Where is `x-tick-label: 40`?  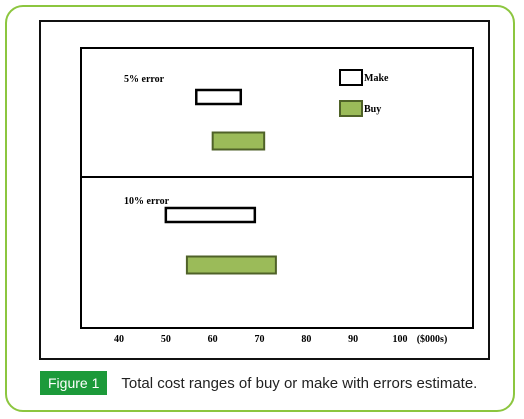
x-tick-label: 40 is located at coordinates (119, 339).